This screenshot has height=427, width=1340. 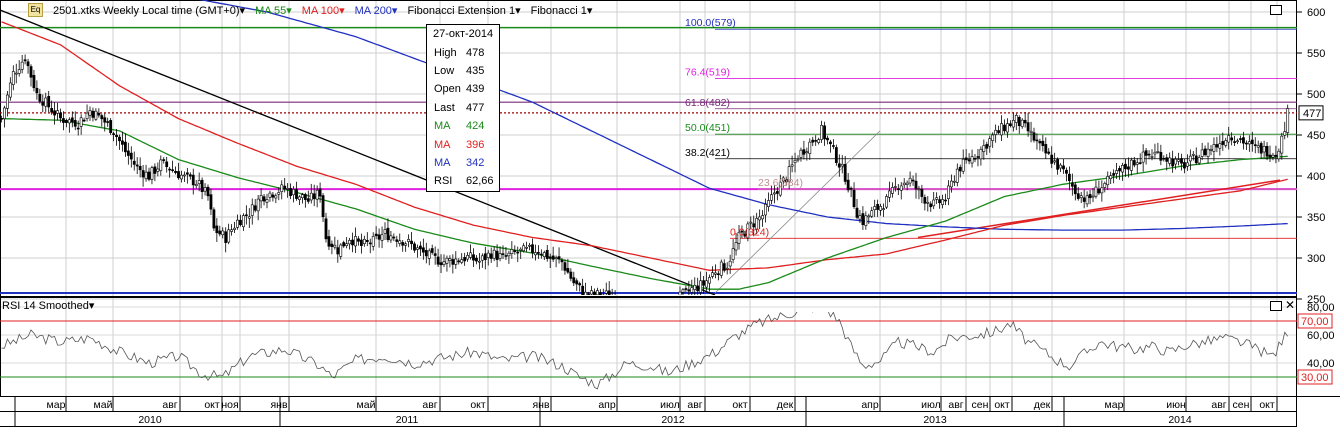 What do you see at coordinates (376, 10) in the screenshot?
I see `ma200-legend: MA 200▾` at bounding box center [376, 10].